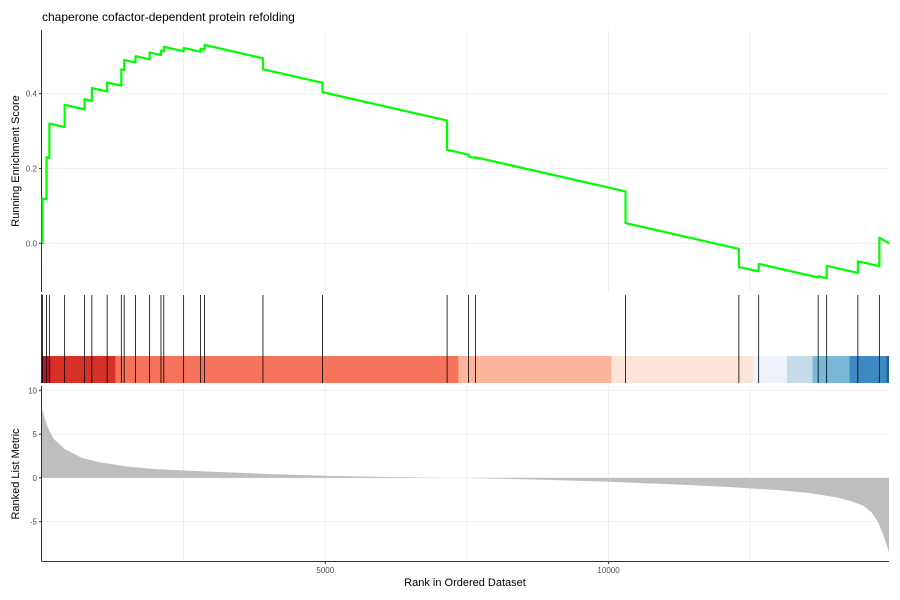 This screenshot has width=900, height=600. Describe the element at coordinates (325, 570) in the screenshot. I see `x-tick-label: 5000` at that location.